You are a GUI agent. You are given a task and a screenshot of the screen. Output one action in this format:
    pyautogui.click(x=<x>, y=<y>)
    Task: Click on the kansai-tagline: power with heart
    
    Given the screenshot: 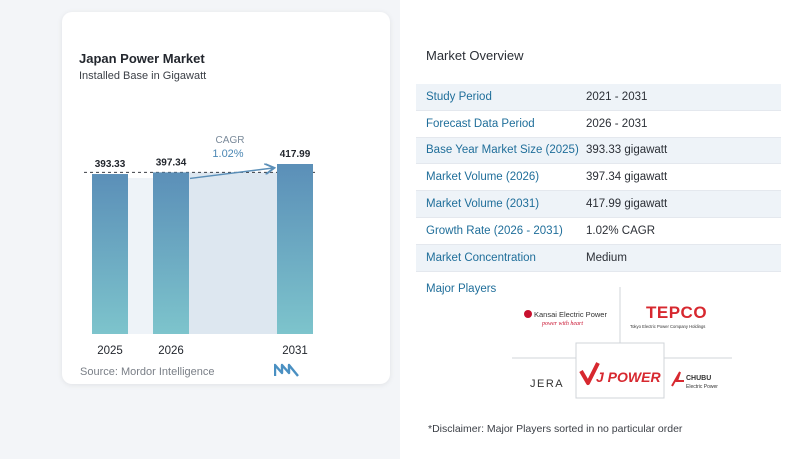 What is the action you would take?
    pyautogui.click(x=562, y=324)
    